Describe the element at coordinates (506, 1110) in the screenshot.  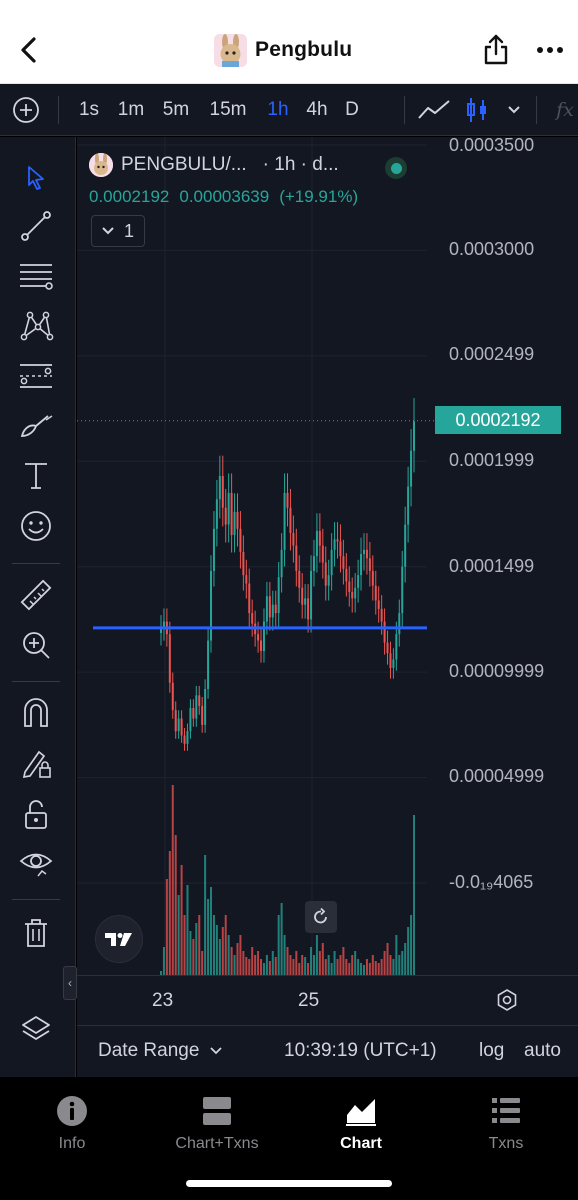
I see `list-icon` at that location.